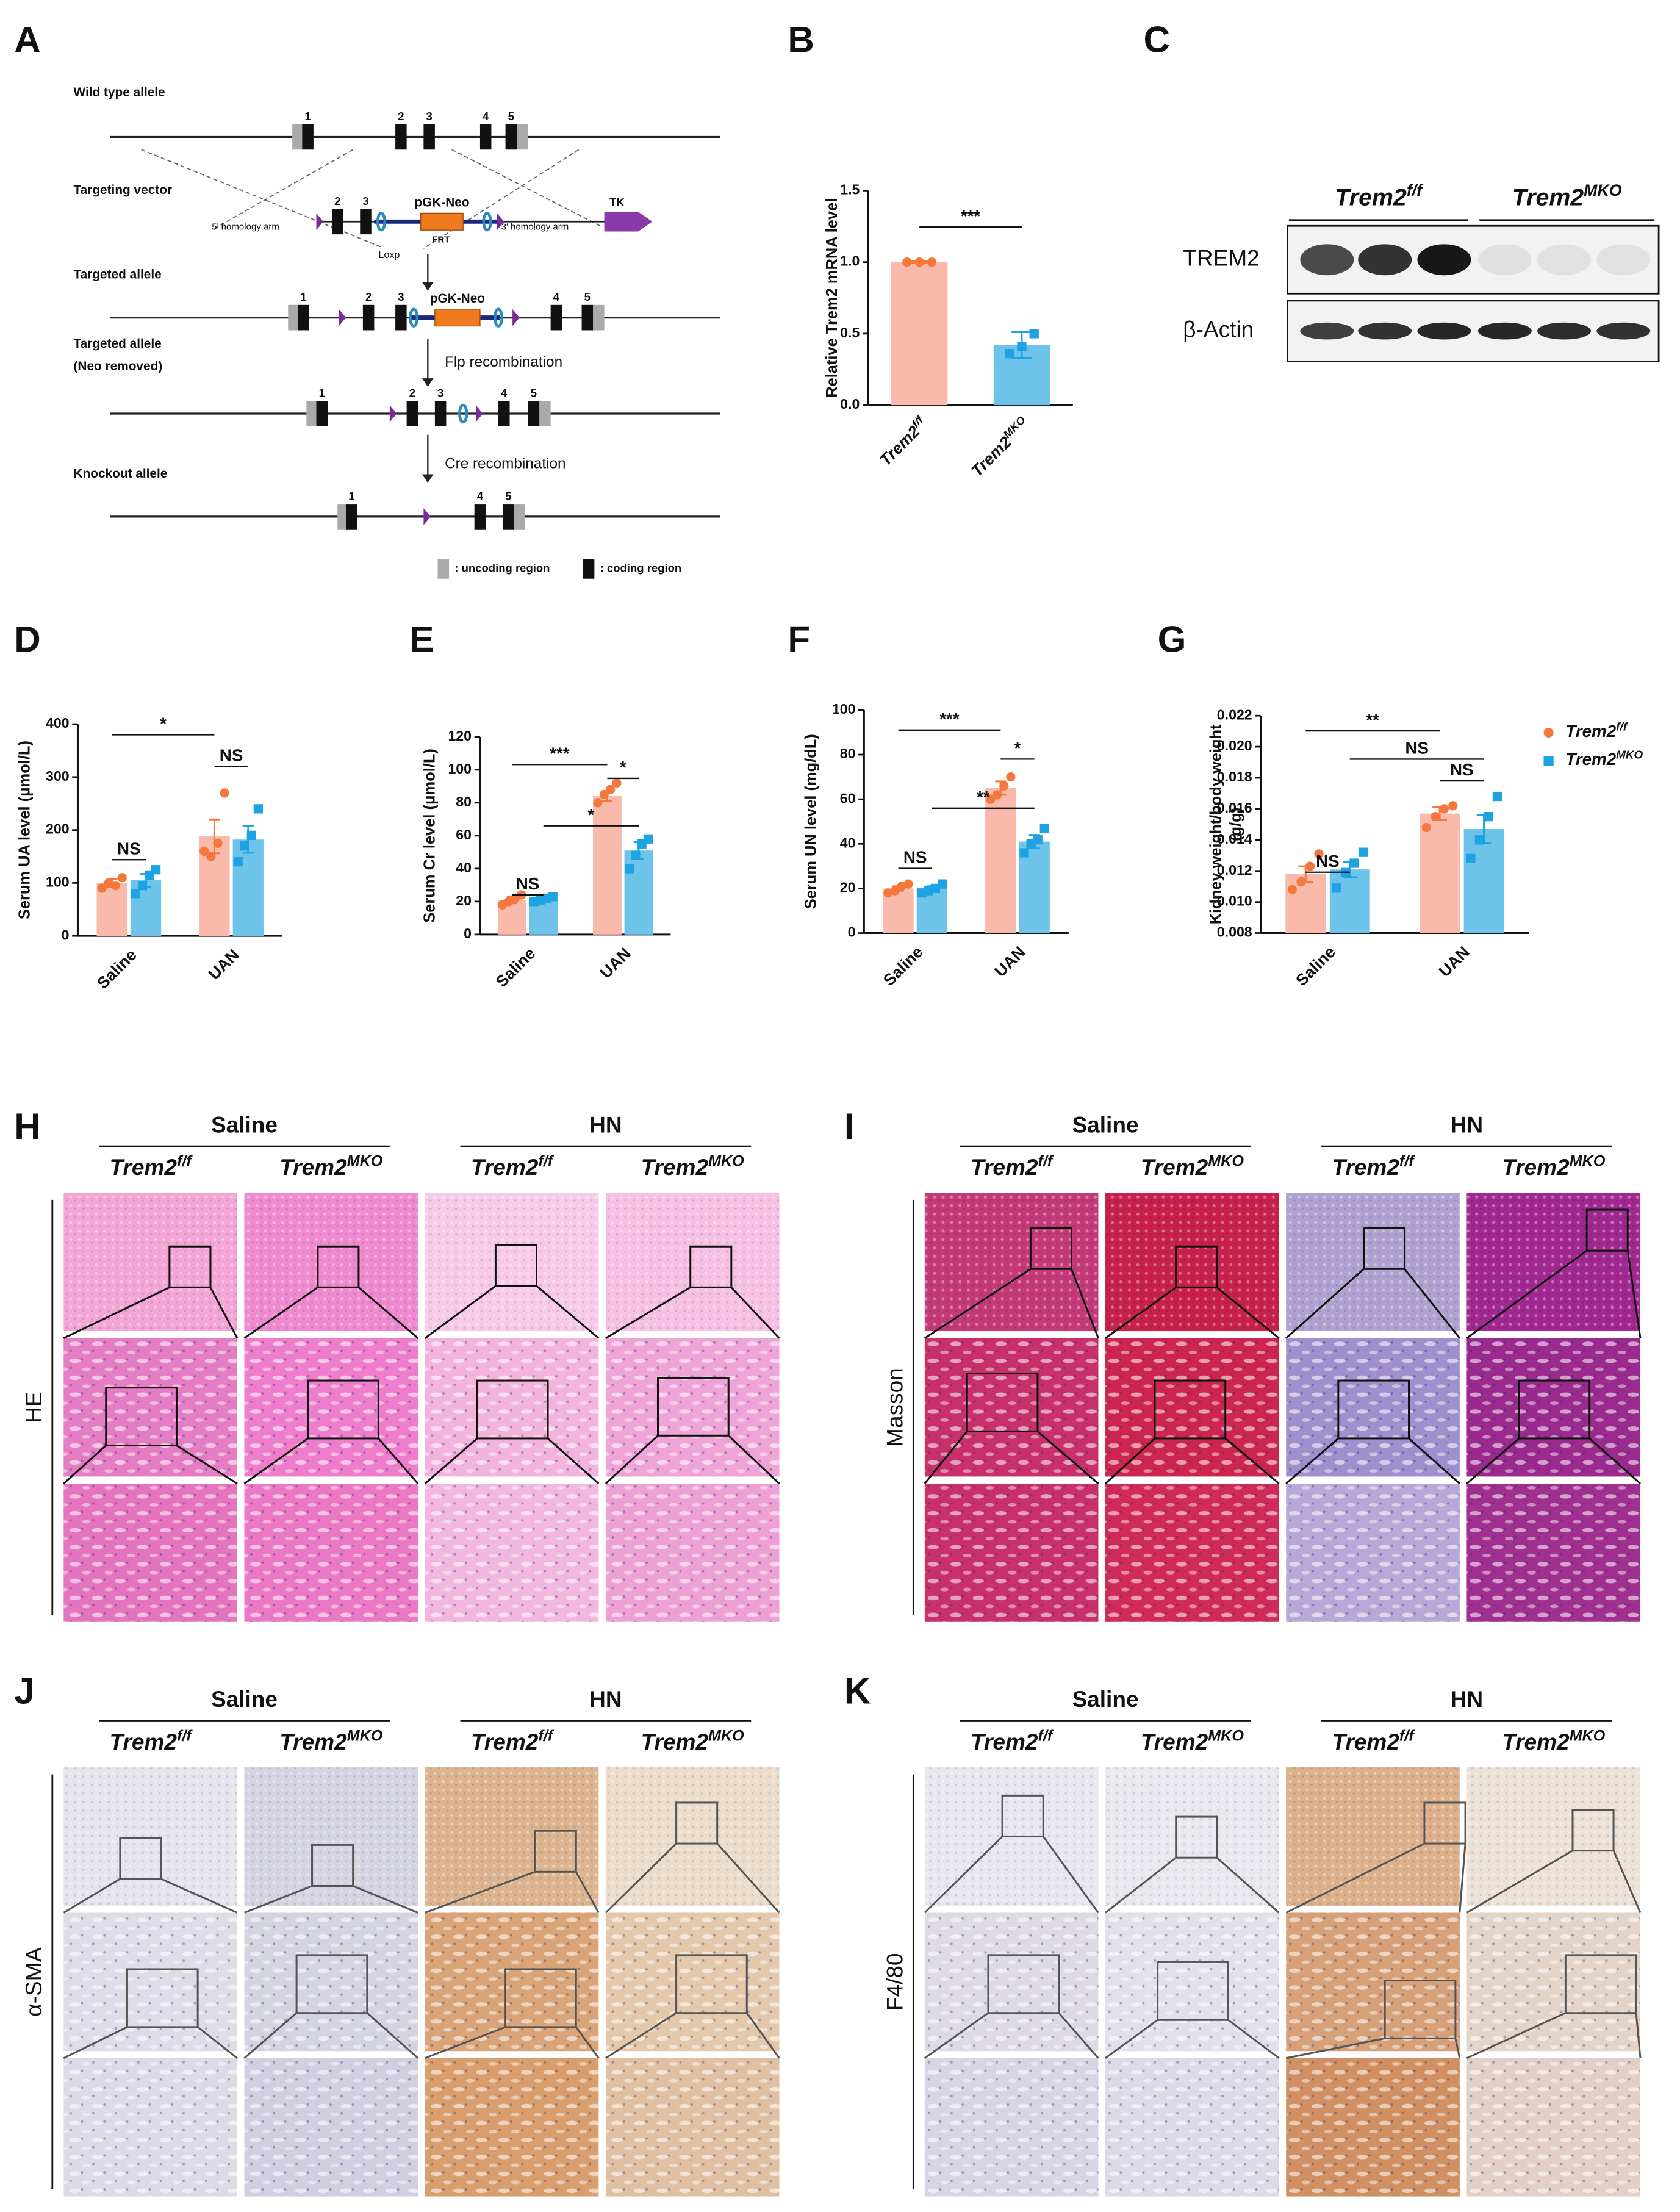 The width and height of the screenshot is (1680, 2212). I want to click on y-axis-label: Kidney weight/body weight, so click(1216, 824).